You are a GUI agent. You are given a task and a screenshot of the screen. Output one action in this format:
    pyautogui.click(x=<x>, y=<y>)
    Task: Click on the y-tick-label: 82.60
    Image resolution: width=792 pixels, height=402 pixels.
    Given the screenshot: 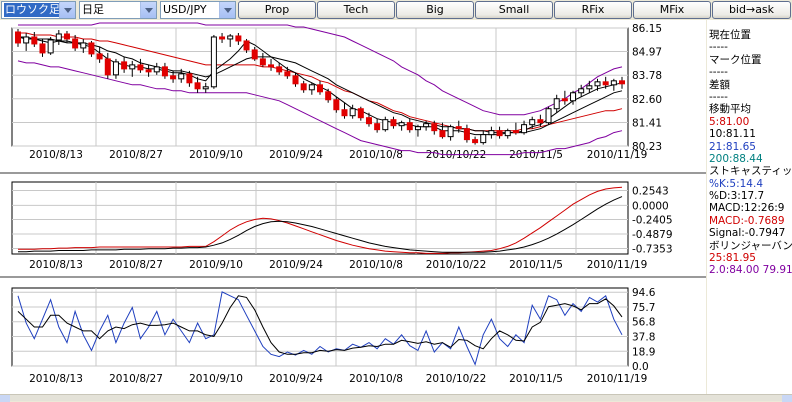 What is the action you would take?
    pyautogui.click(x=647, y=100)
    